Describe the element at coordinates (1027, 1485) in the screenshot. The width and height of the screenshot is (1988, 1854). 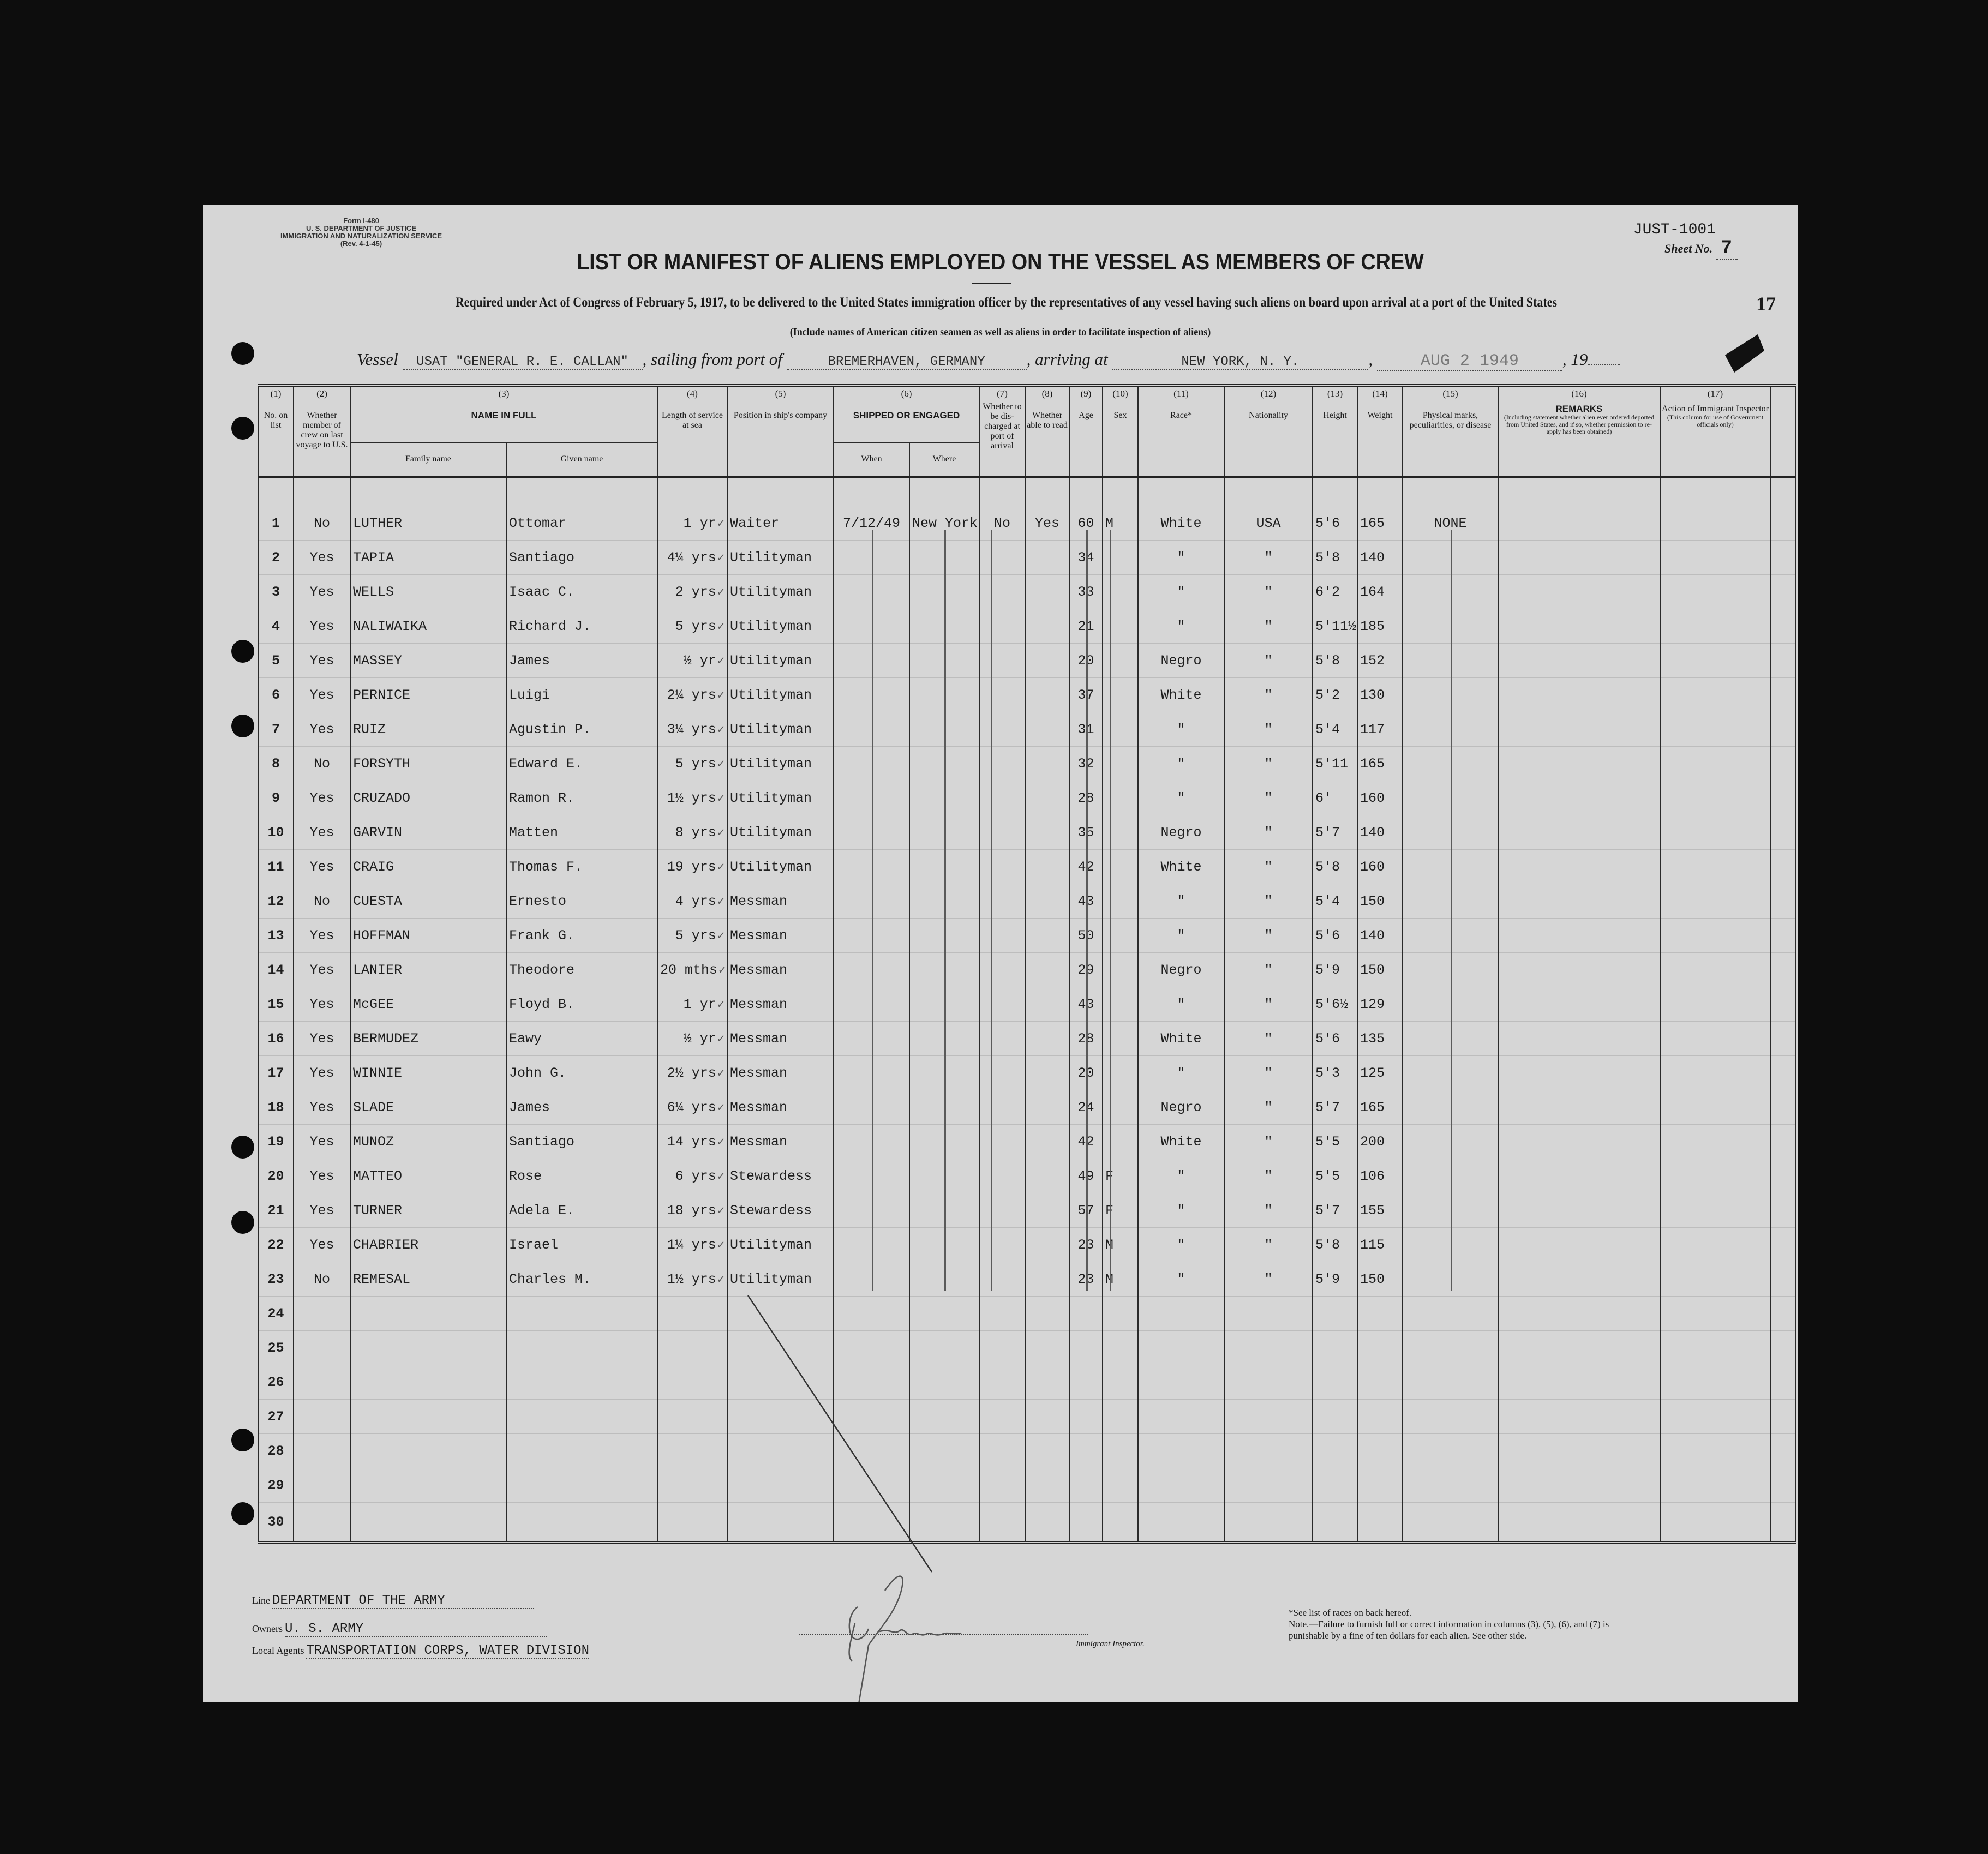
I see `table-row: 29` at that location.